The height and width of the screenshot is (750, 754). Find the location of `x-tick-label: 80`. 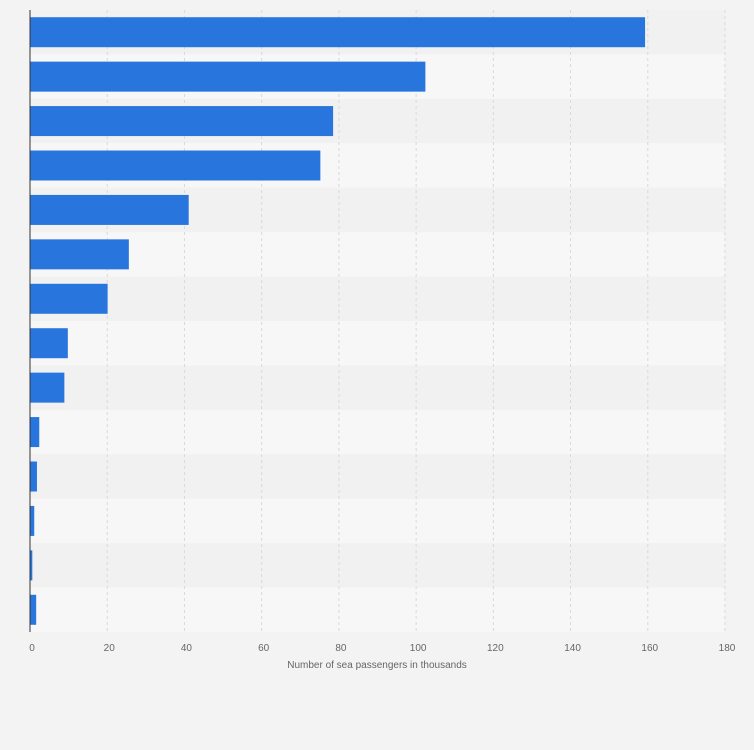

x-tick-label: 80 is located at coordinates (341, 648).